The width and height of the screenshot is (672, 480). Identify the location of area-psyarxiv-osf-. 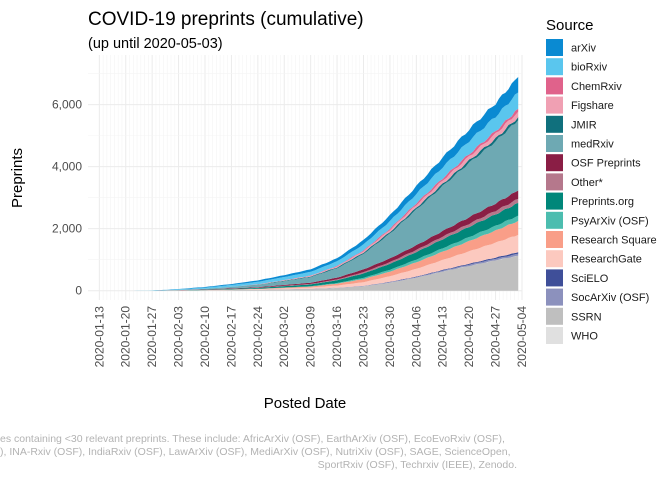
(309, 253).